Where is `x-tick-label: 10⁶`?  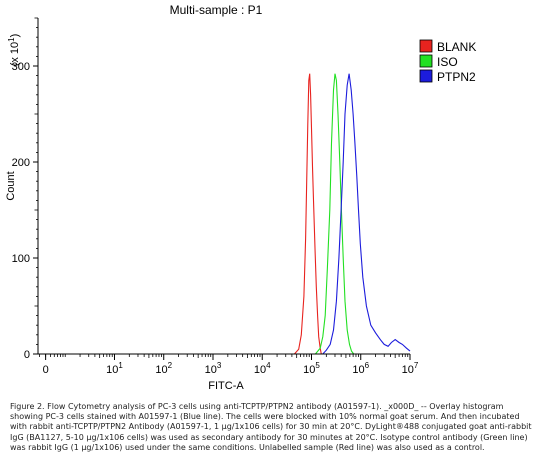 x-tick-label: 10⁶ is located at coordinates (360, 368).